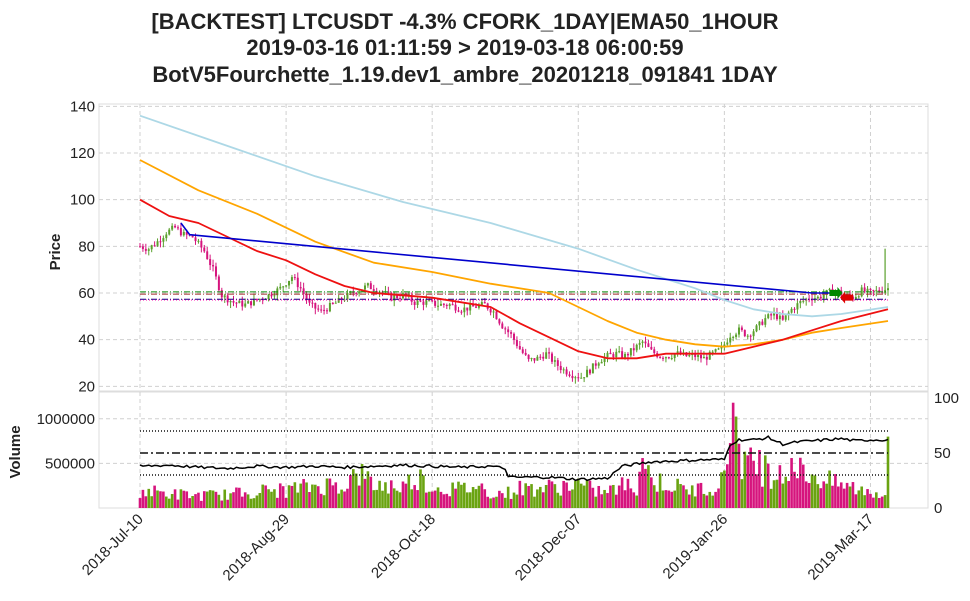 This screenshot has height=601, width=970. What do you see at coordinates (82, 106) in the screenshot?
I see `price-y-tick-label: 140` at bounding box center [82, 106].